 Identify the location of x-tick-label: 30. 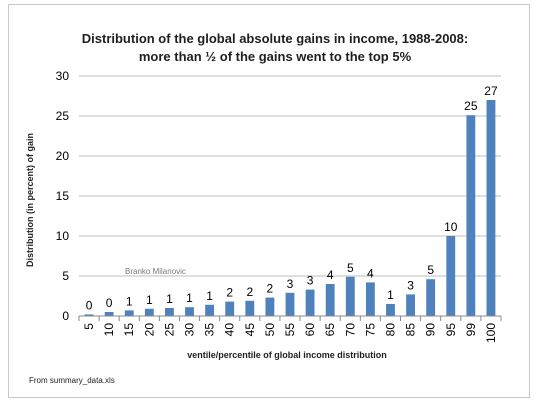
(190, 330).